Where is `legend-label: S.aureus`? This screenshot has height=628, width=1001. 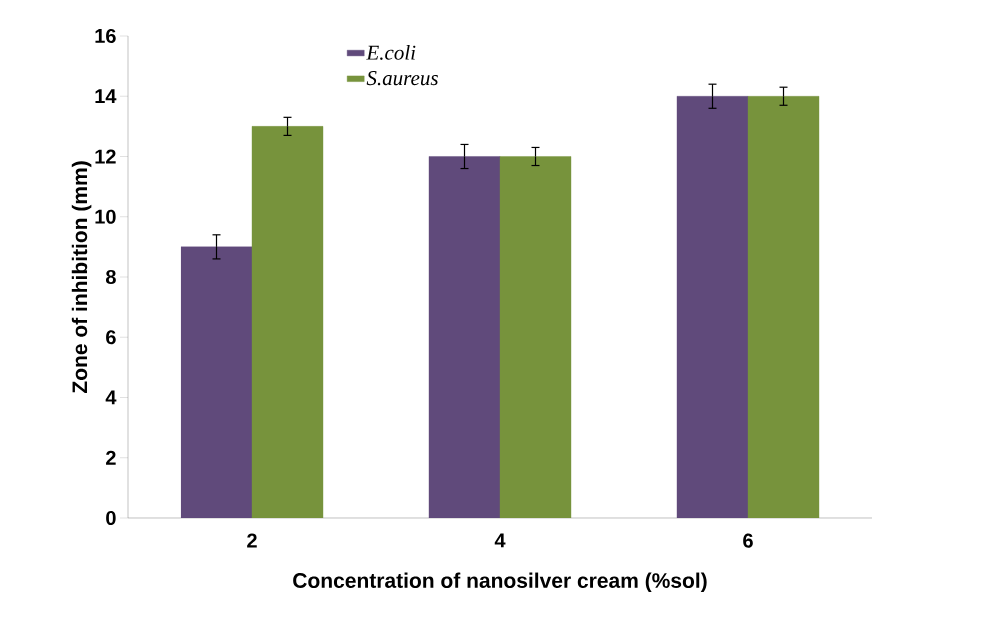
legend-label: S.aureus is located at coordinates (402, 78).